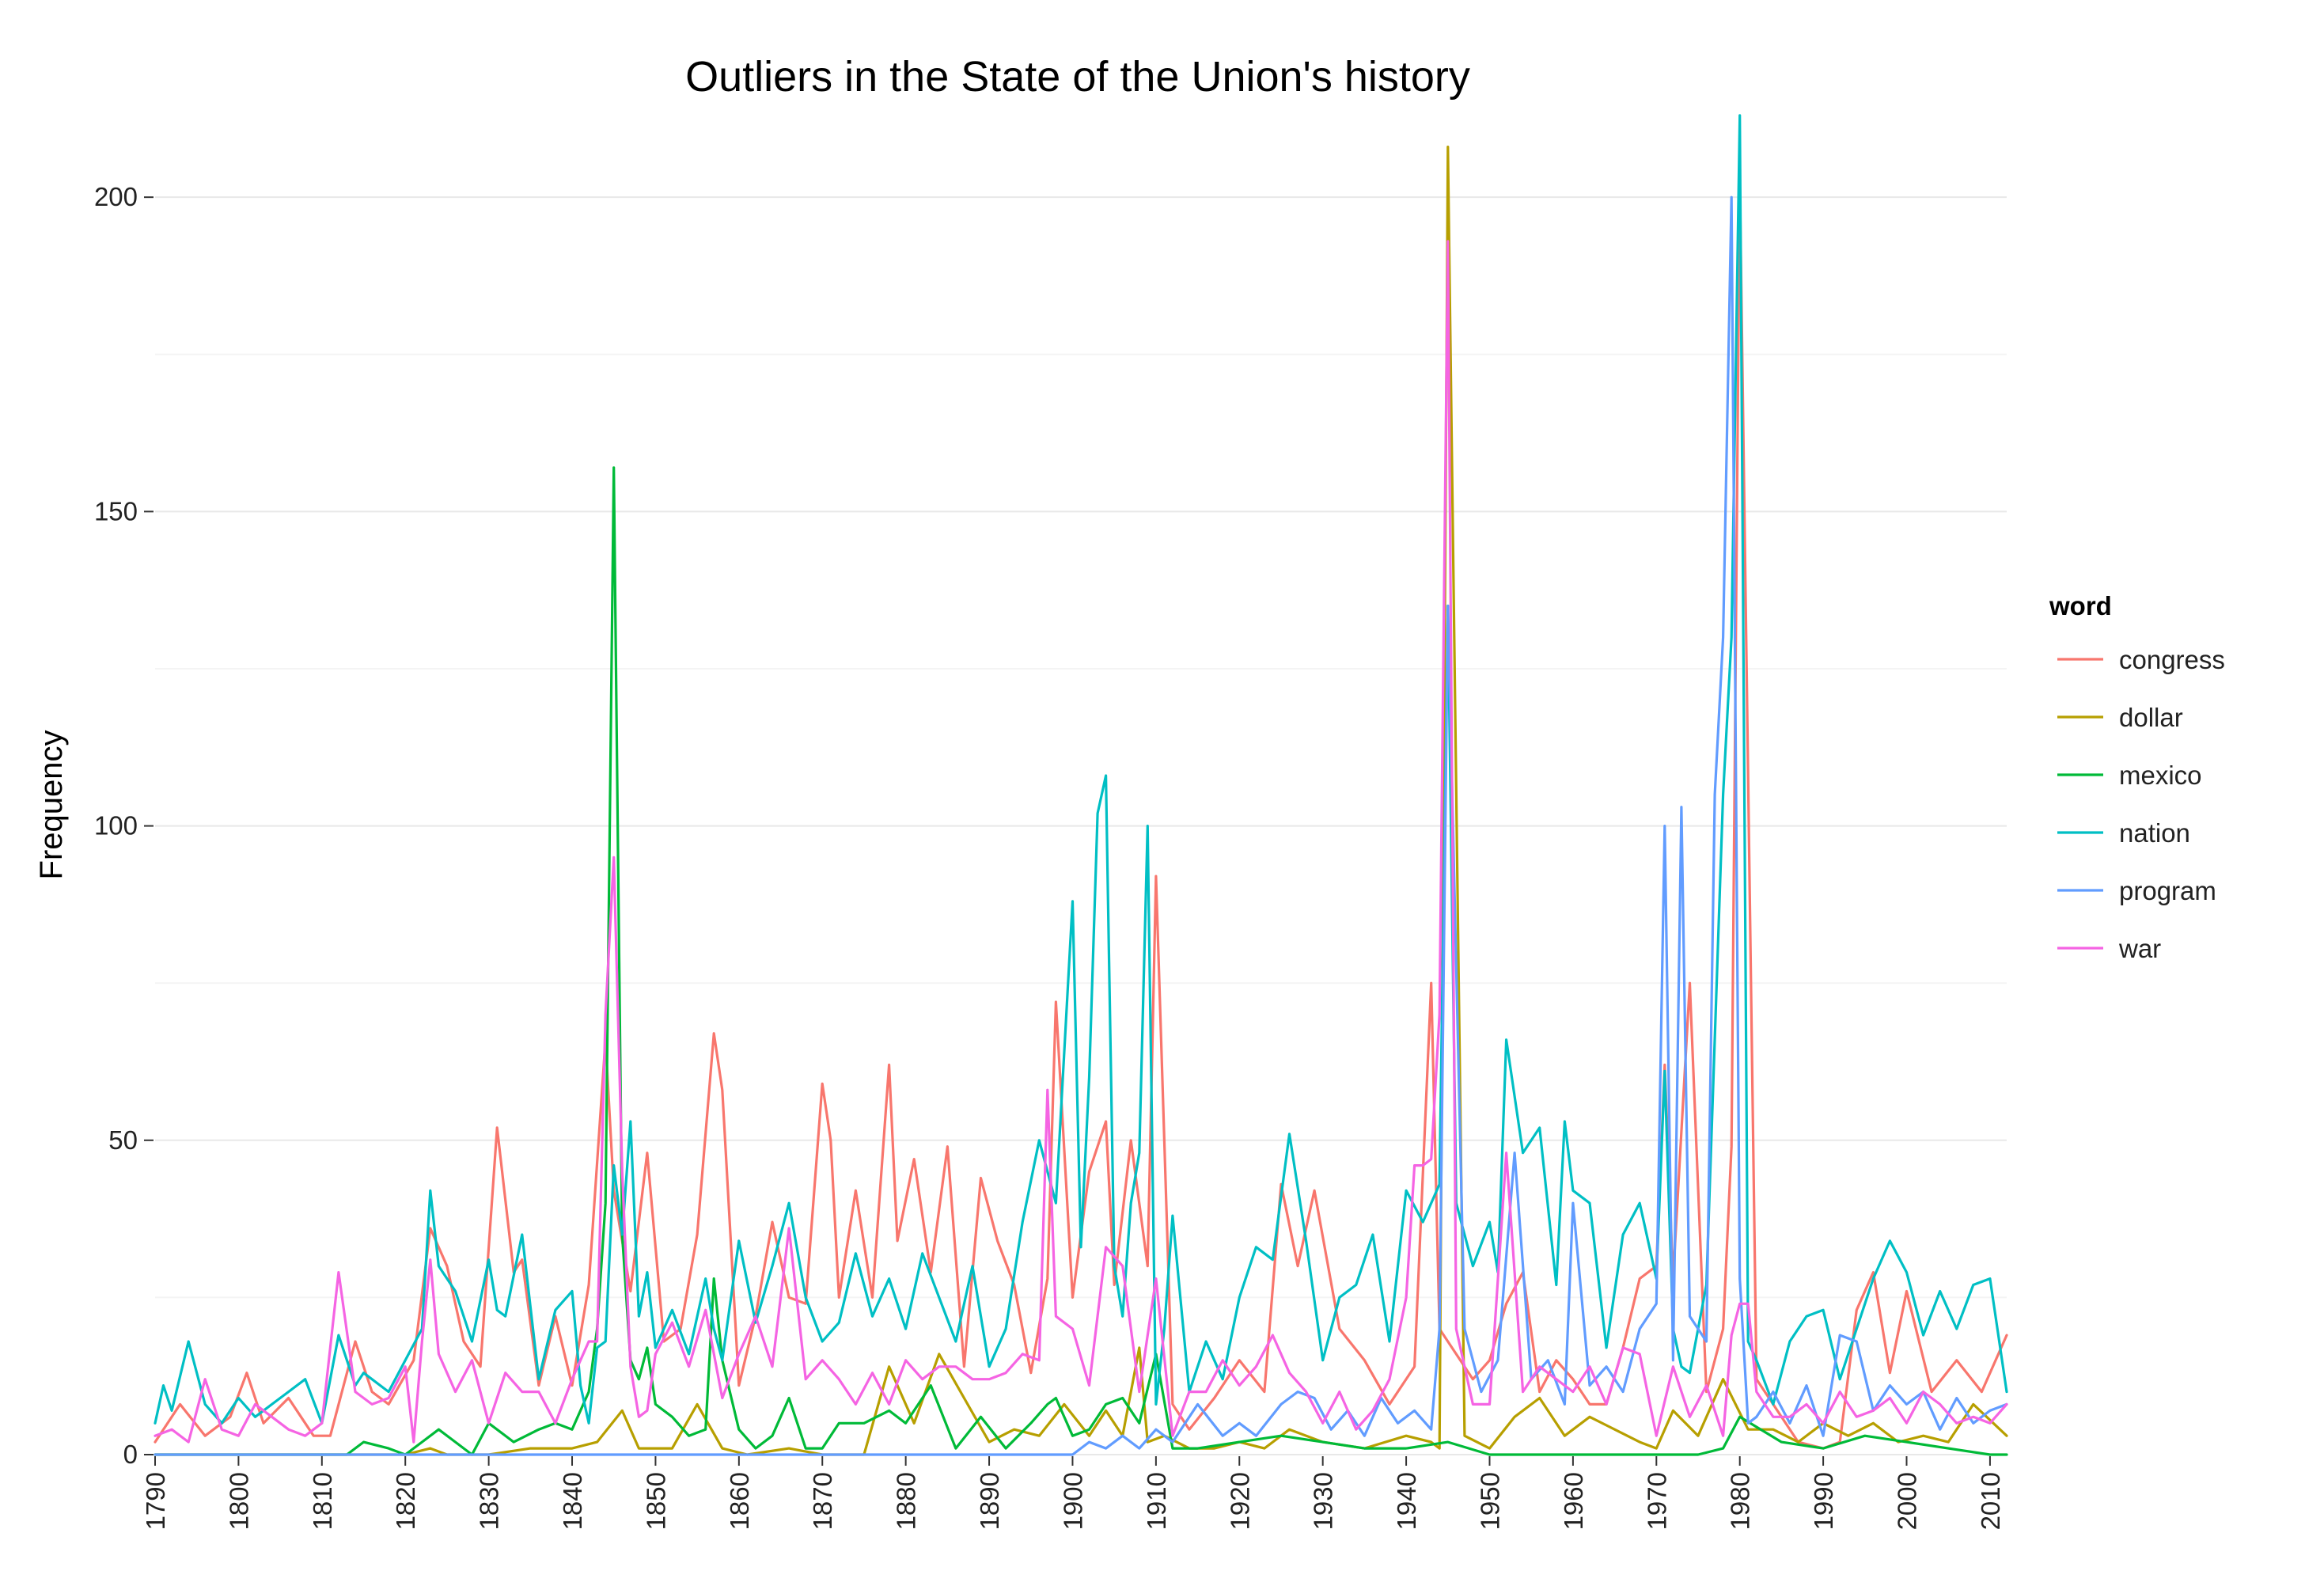  Describe the element at coordinates (1823, 1501) in the screenshot. I see `x-tick-label: 1990` at that location.